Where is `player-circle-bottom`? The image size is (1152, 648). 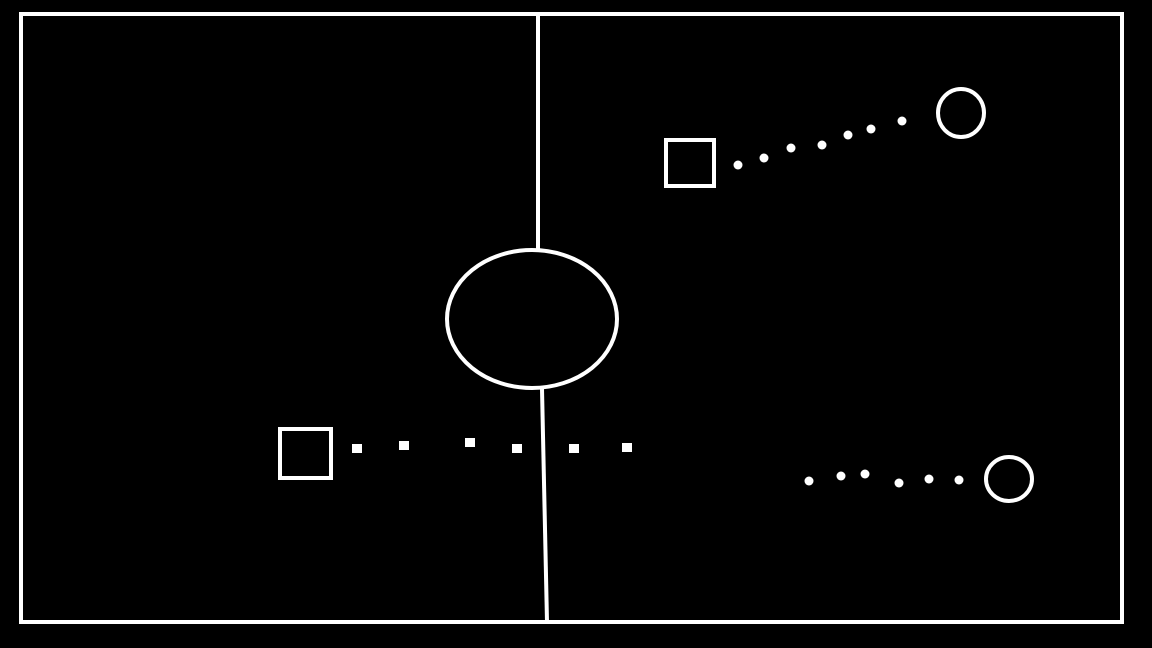 player-circle-bottom is located at coordinates (1009, 479).